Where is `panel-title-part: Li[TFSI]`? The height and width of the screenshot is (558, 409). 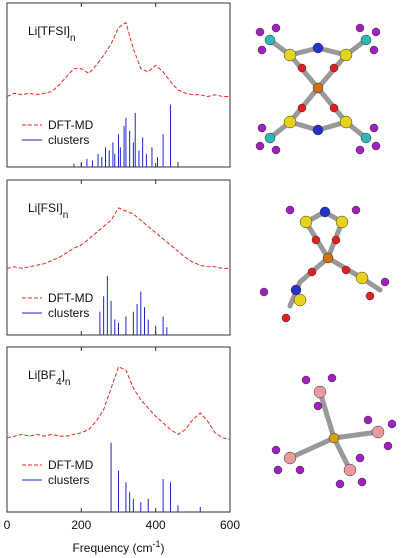
panel-title-part: Li[TFSI] is located at coordinates (49, 31).